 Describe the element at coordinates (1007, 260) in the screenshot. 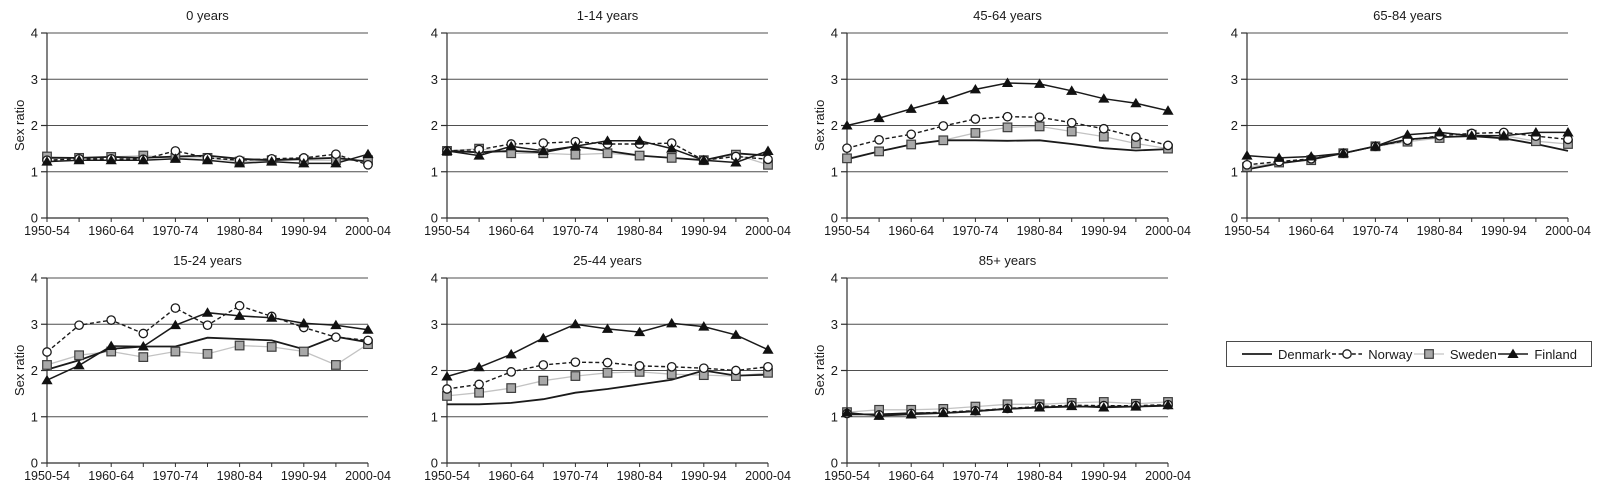

I see `chart-title: 85+ years` at that location.